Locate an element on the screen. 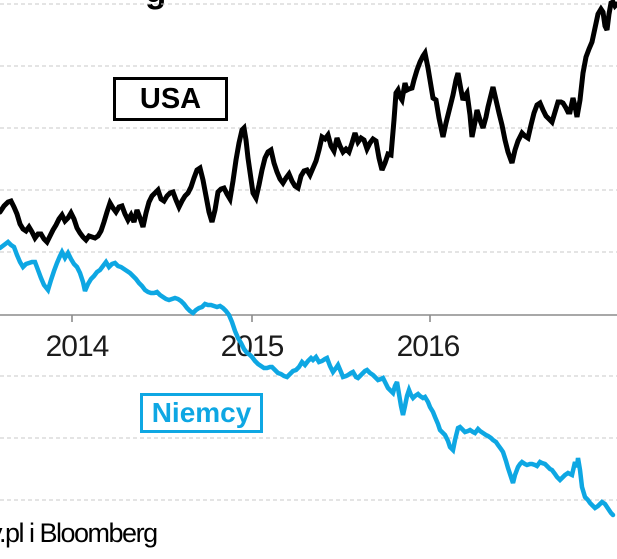 This screenshot has width=617, height=559. series-label-usa: USA is located at coordinates (170, 98).